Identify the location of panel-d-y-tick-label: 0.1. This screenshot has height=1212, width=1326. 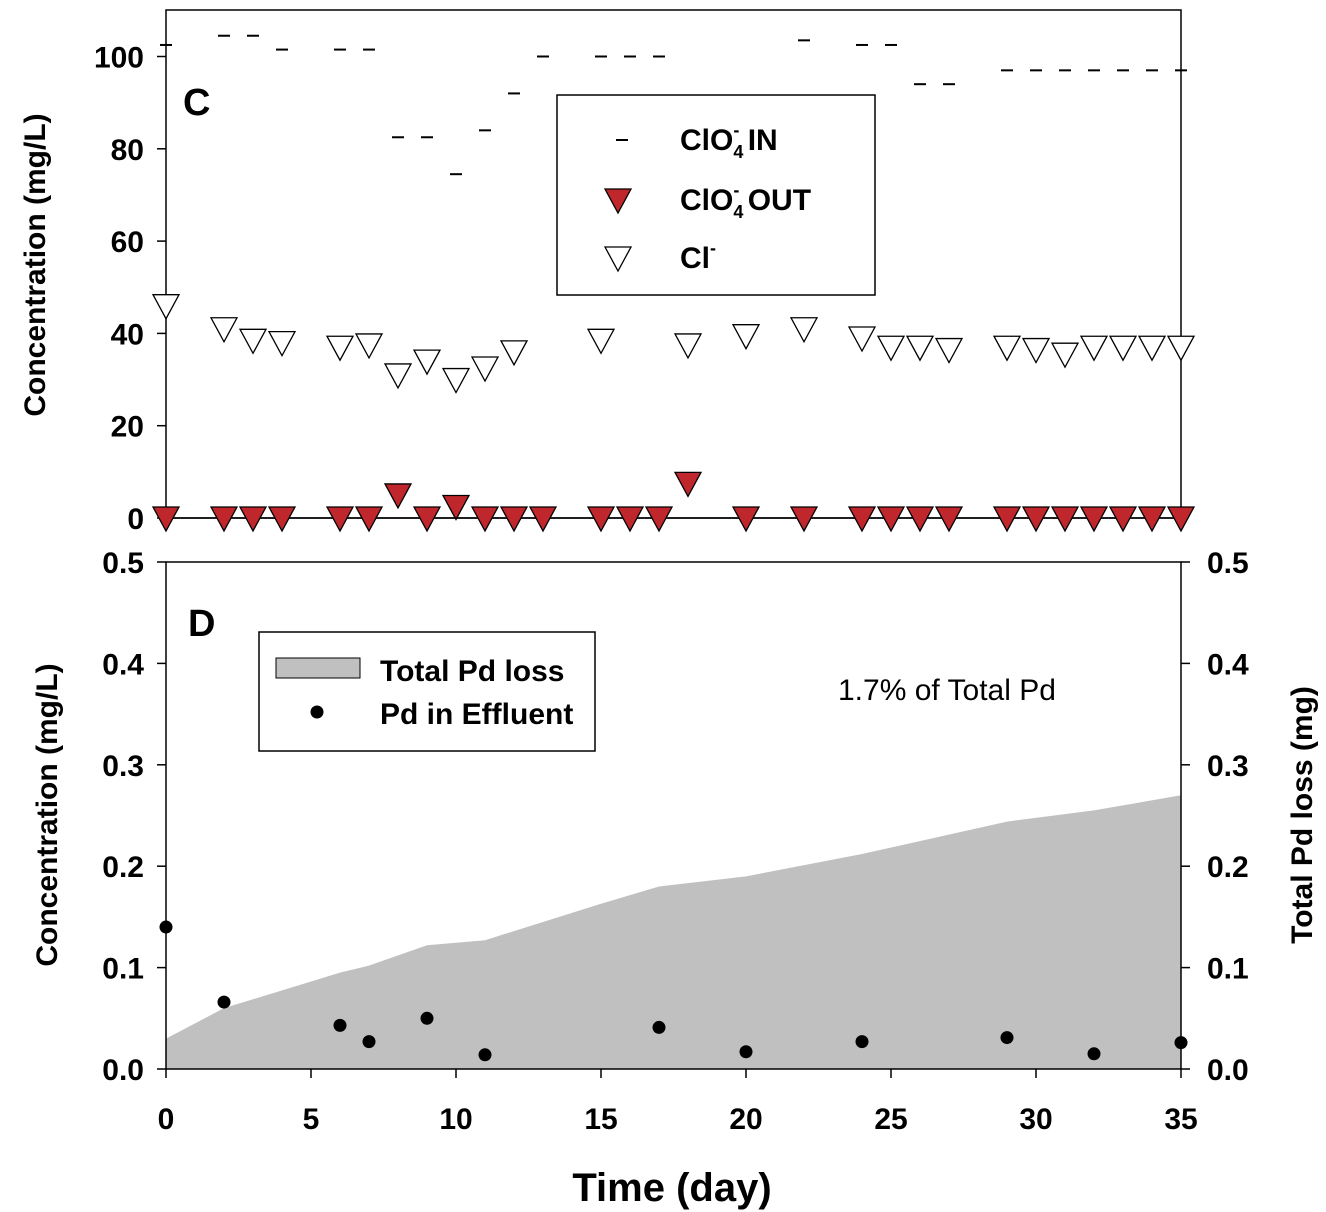
(123, 969).